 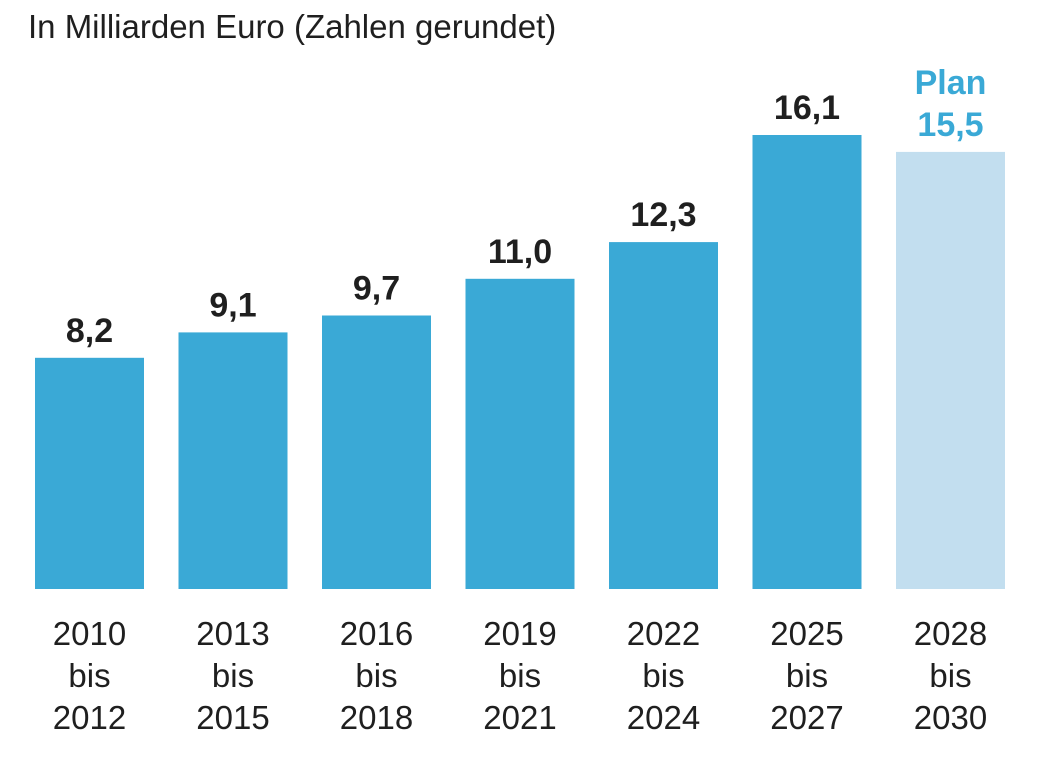 What do you see at coordinates (807, 108) in the screenshot?
I see `value-label-5: 16,1` at bounding box center [807, 108].